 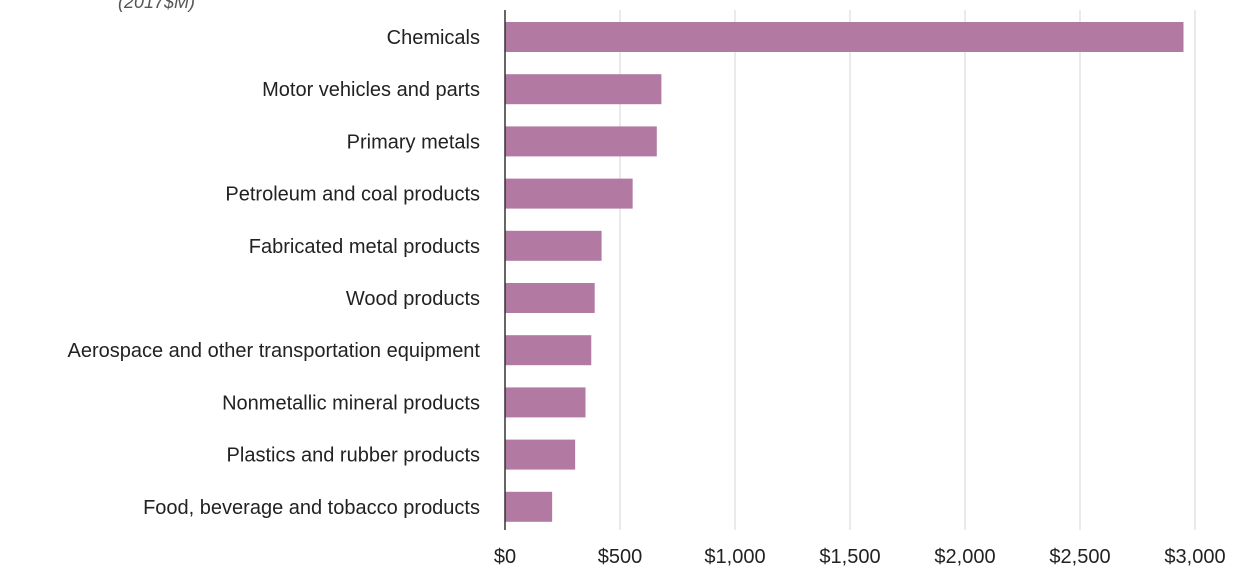 I want to click on category-label: Plastics and rubber products, so click(x=353, y=456).